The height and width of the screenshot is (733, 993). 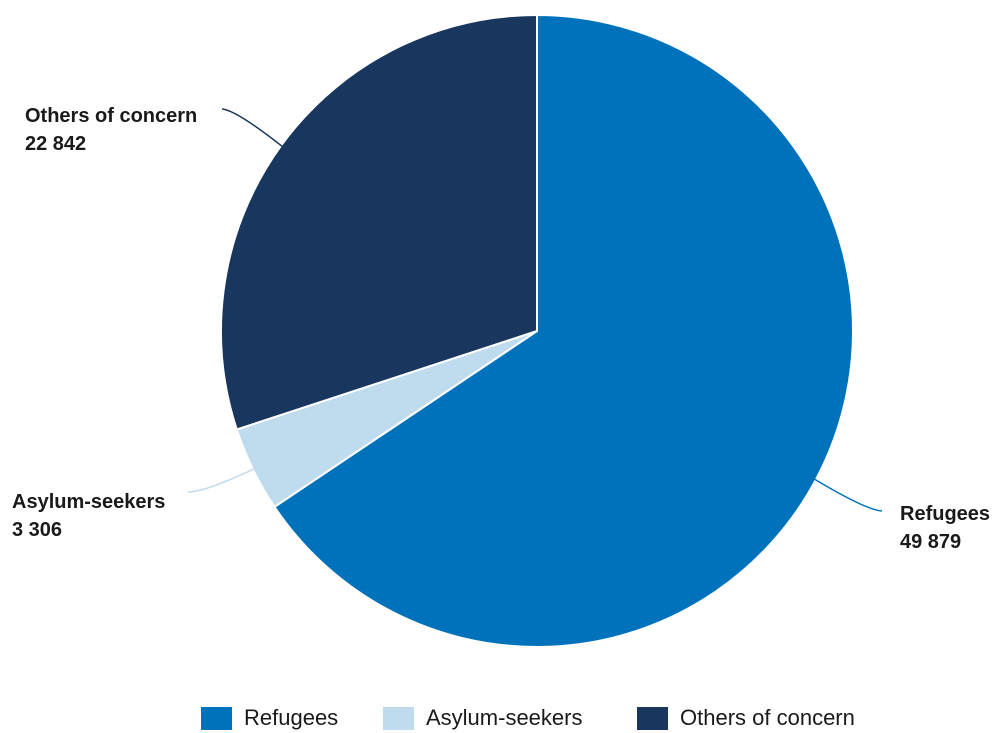 What do you see at coordinates (91, 516) in the screenshot?
I see `slice-label-asylum-seekers: Asylum-seekers 3 306` at bounding box center [91, 516].